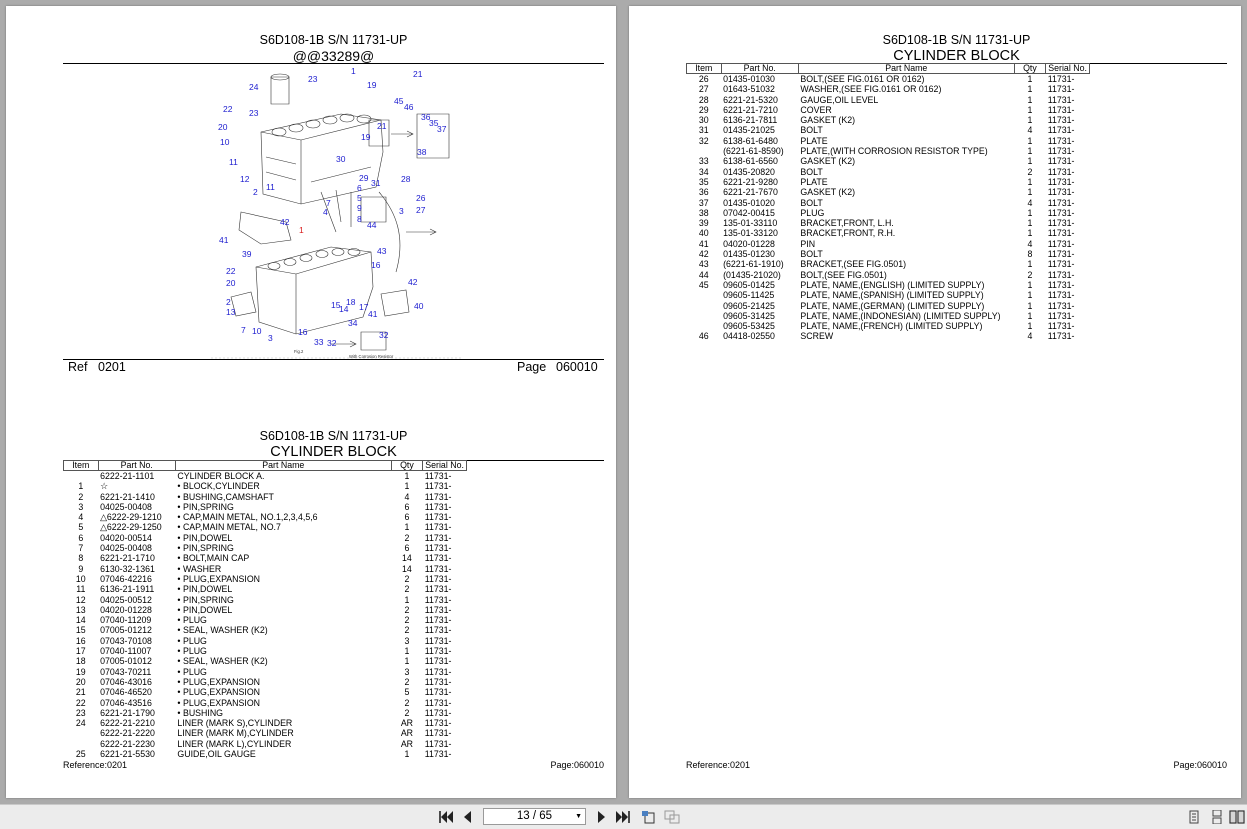  Describe the element at coordinates (703, 254) in the screenshot. I see `cell-item: 42` at that location.